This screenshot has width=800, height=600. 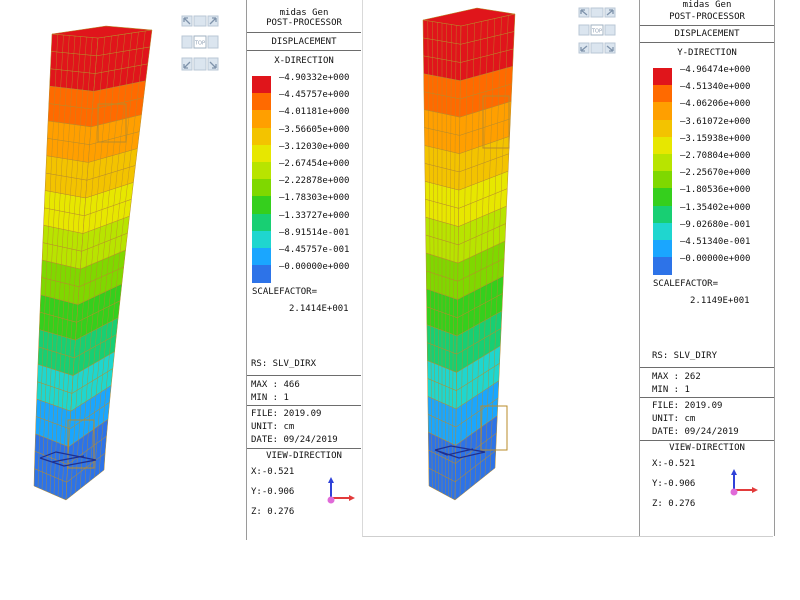 I want to click on legend-value: —4.51340e+000, so click(x=715, y=87).